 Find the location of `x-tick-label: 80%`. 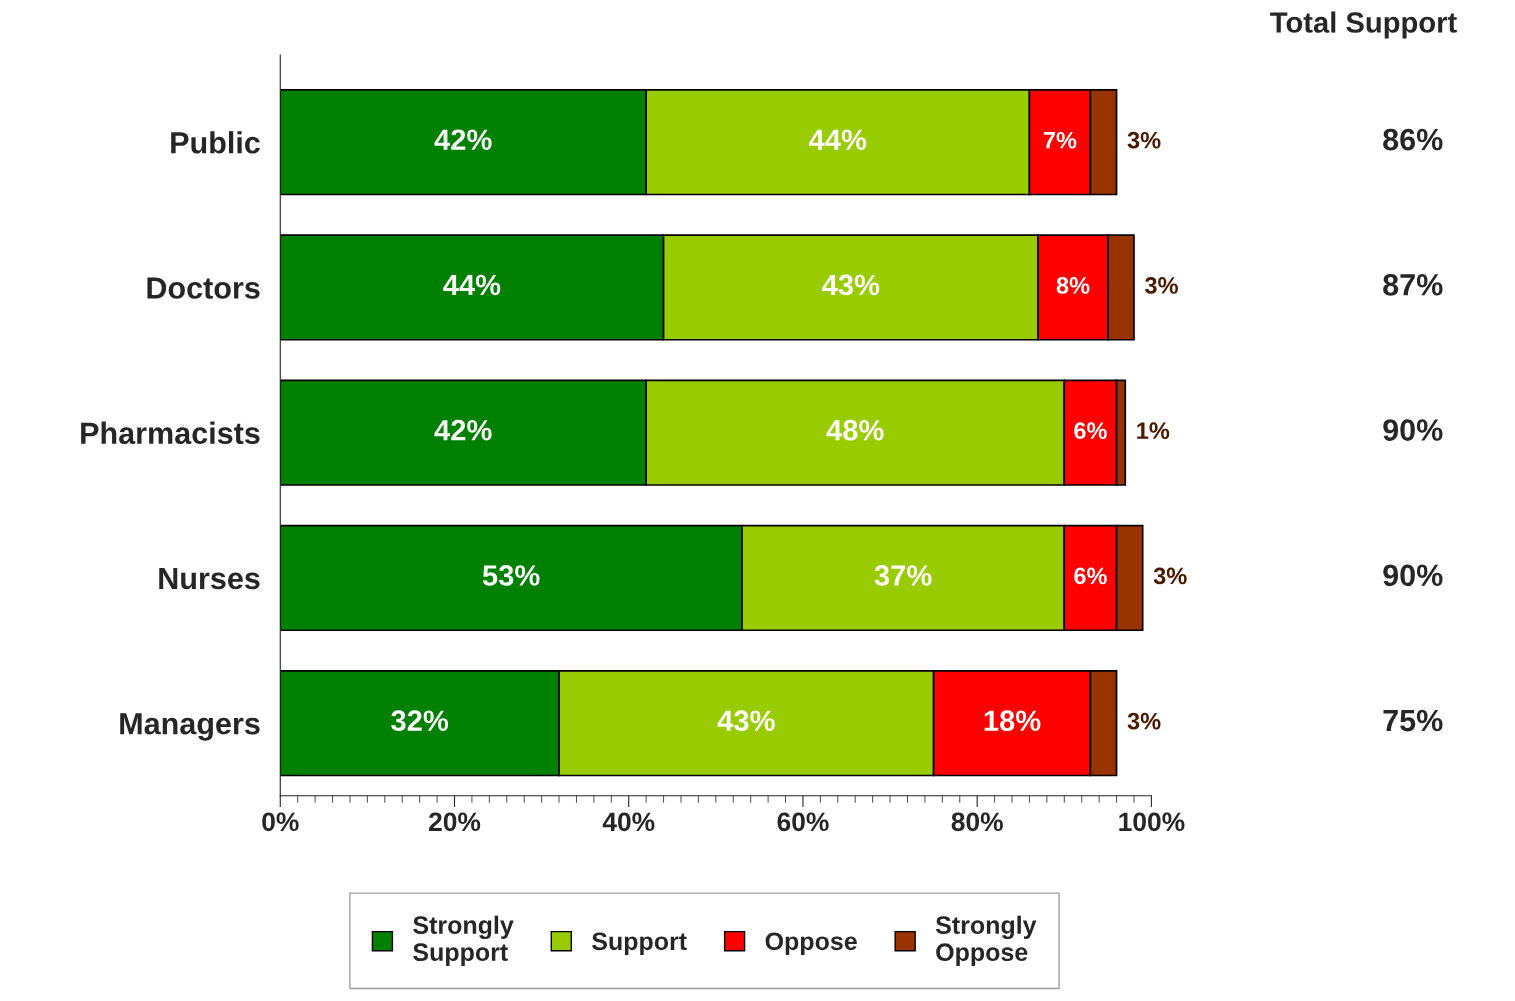

x-tick-label: 80% is located at coordinates (977, 822).